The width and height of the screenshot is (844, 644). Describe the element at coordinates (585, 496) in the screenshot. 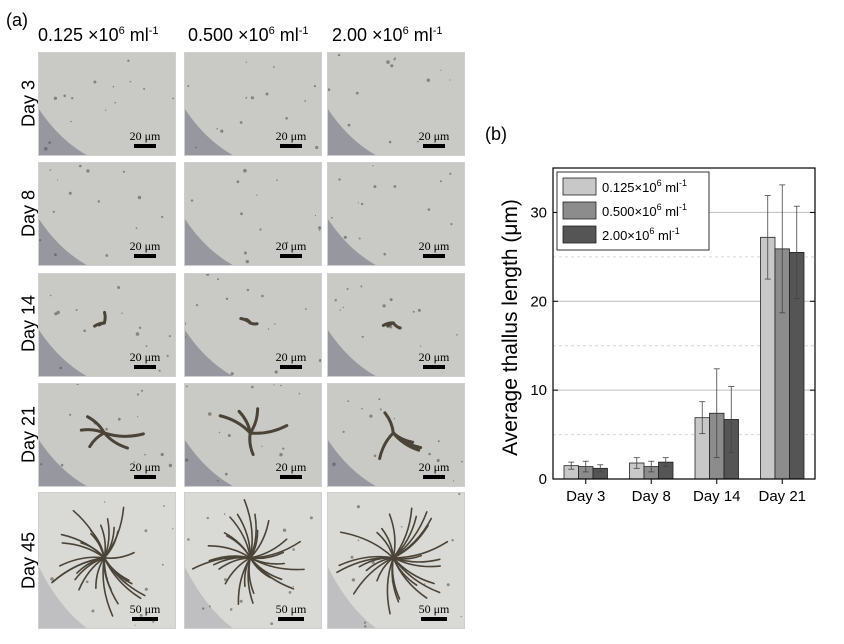

I see `x-tick-label: Day 3` at that location.